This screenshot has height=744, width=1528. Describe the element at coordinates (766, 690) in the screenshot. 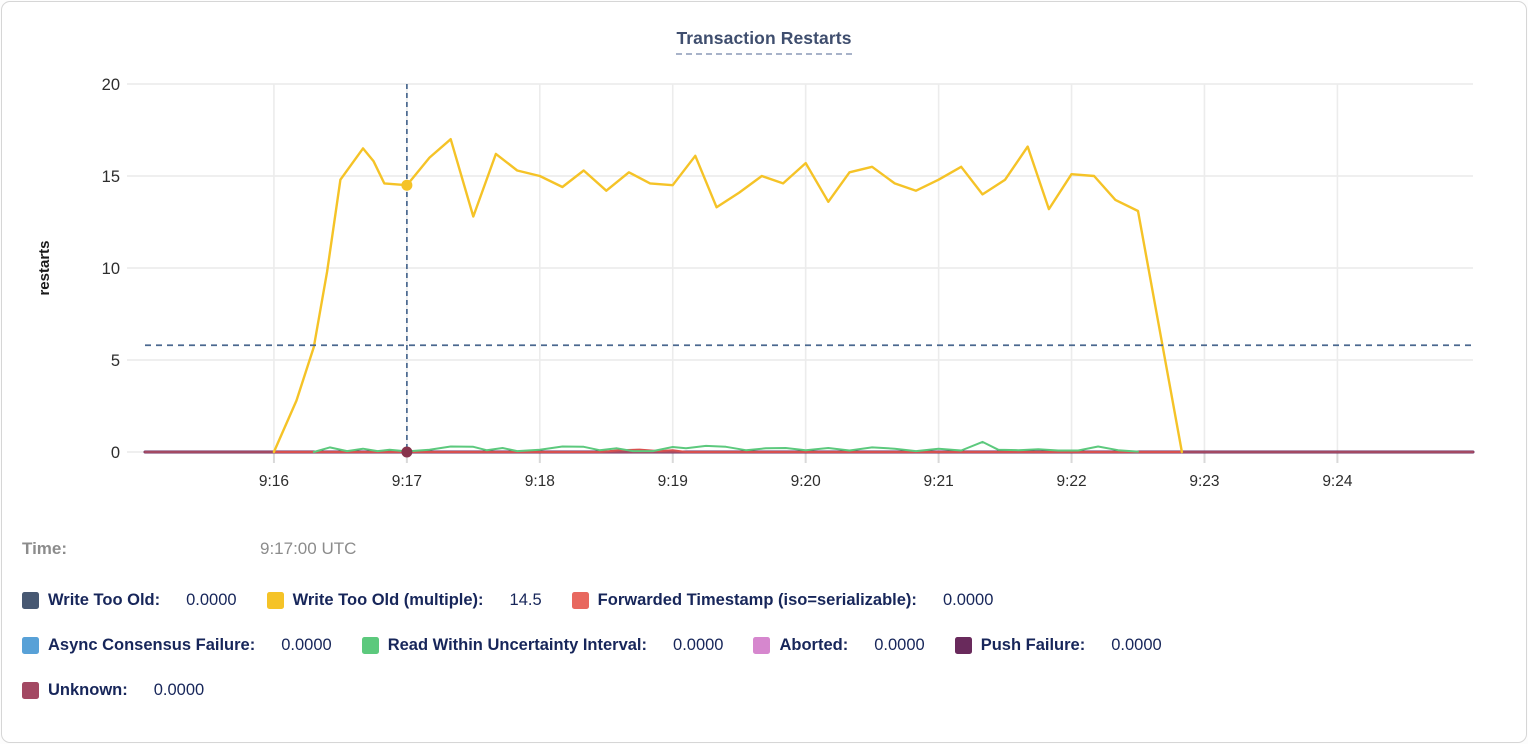

I see `legend-row: Unknown: 0.0000` at that location.